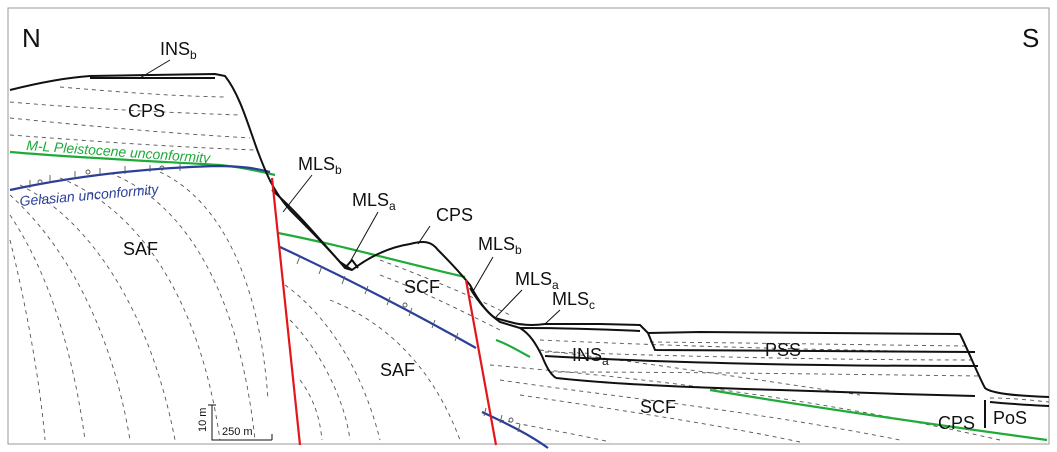 Image resolution: width=1057 pixels, height=452 pixels. I want to click on unit-cps-mid: CPS, so click(454, 215).